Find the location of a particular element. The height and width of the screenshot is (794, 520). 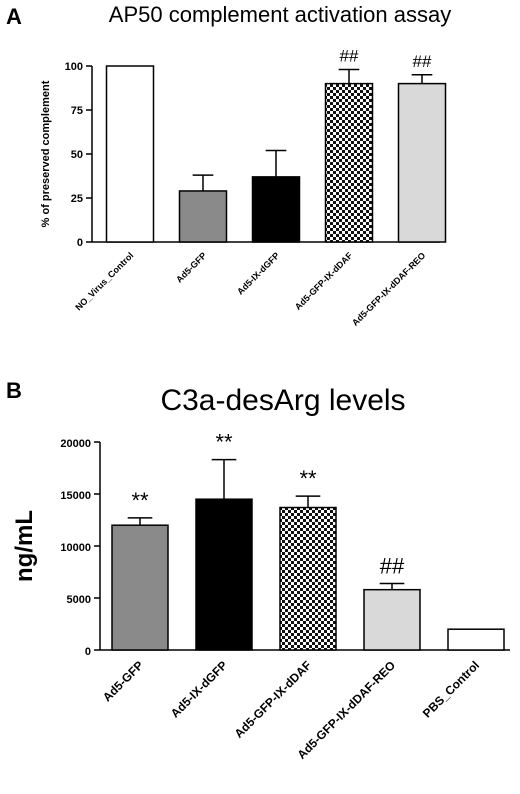

panel-letter-a: A is located at coordinates (14, 16).